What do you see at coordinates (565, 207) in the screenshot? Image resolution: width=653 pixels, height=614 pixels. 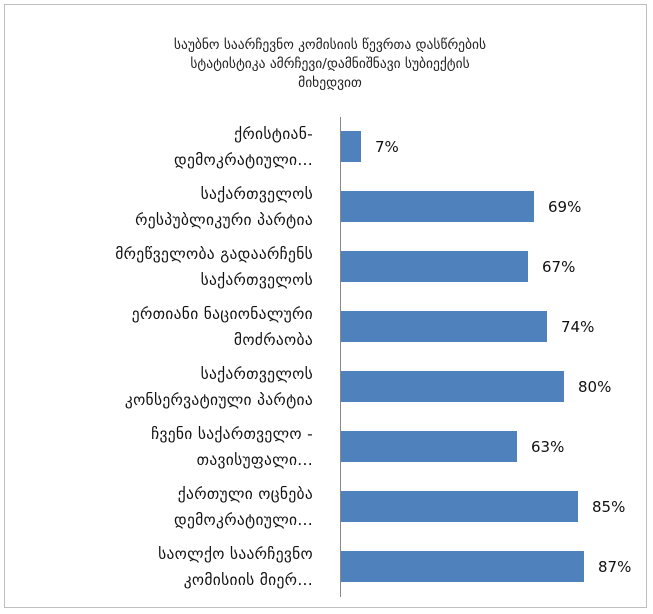 I see `data-label: 69%` at bounding box center [565, 207].